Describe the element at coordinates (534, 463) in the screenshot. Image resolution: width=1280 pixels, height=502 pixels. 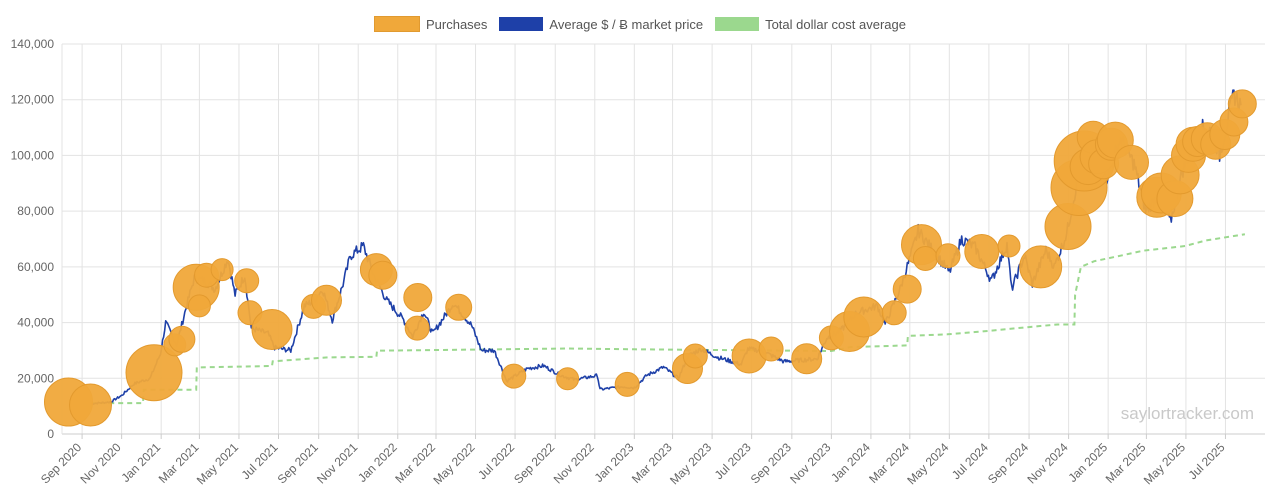
I see `x-tick-label: Sep 2022` at that location.